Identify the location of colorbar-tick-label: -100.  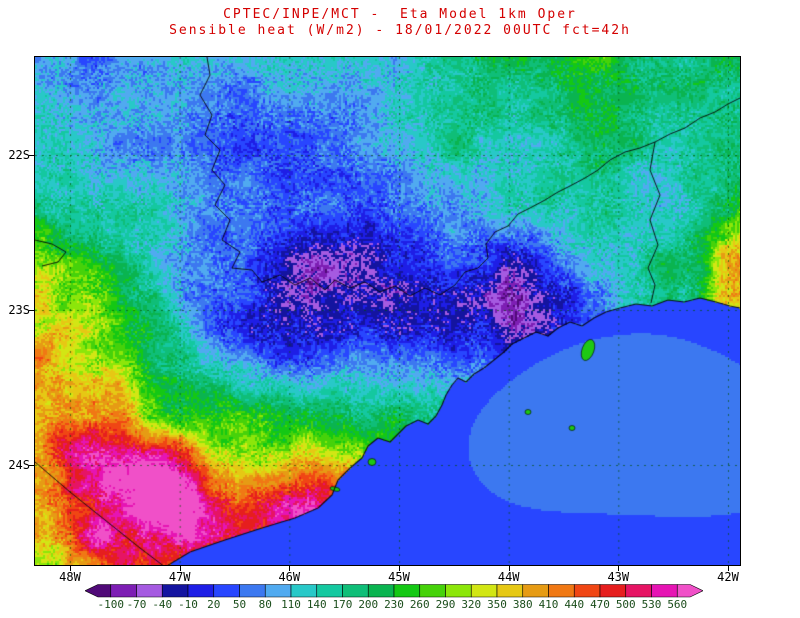
(111, 604).